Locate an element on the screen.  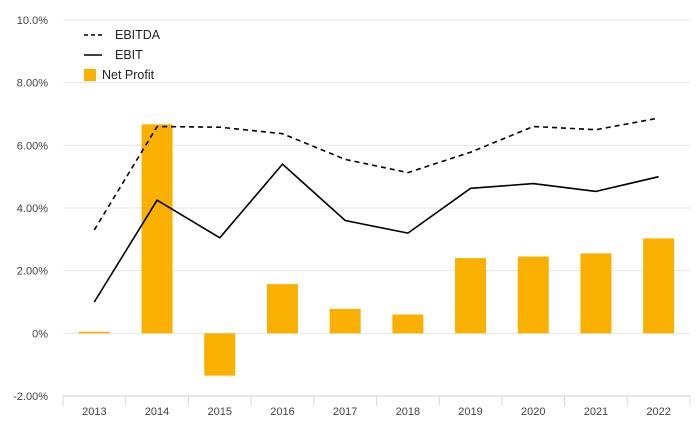
y-tick-label: 6.00% is located at coordinates (32, 146).